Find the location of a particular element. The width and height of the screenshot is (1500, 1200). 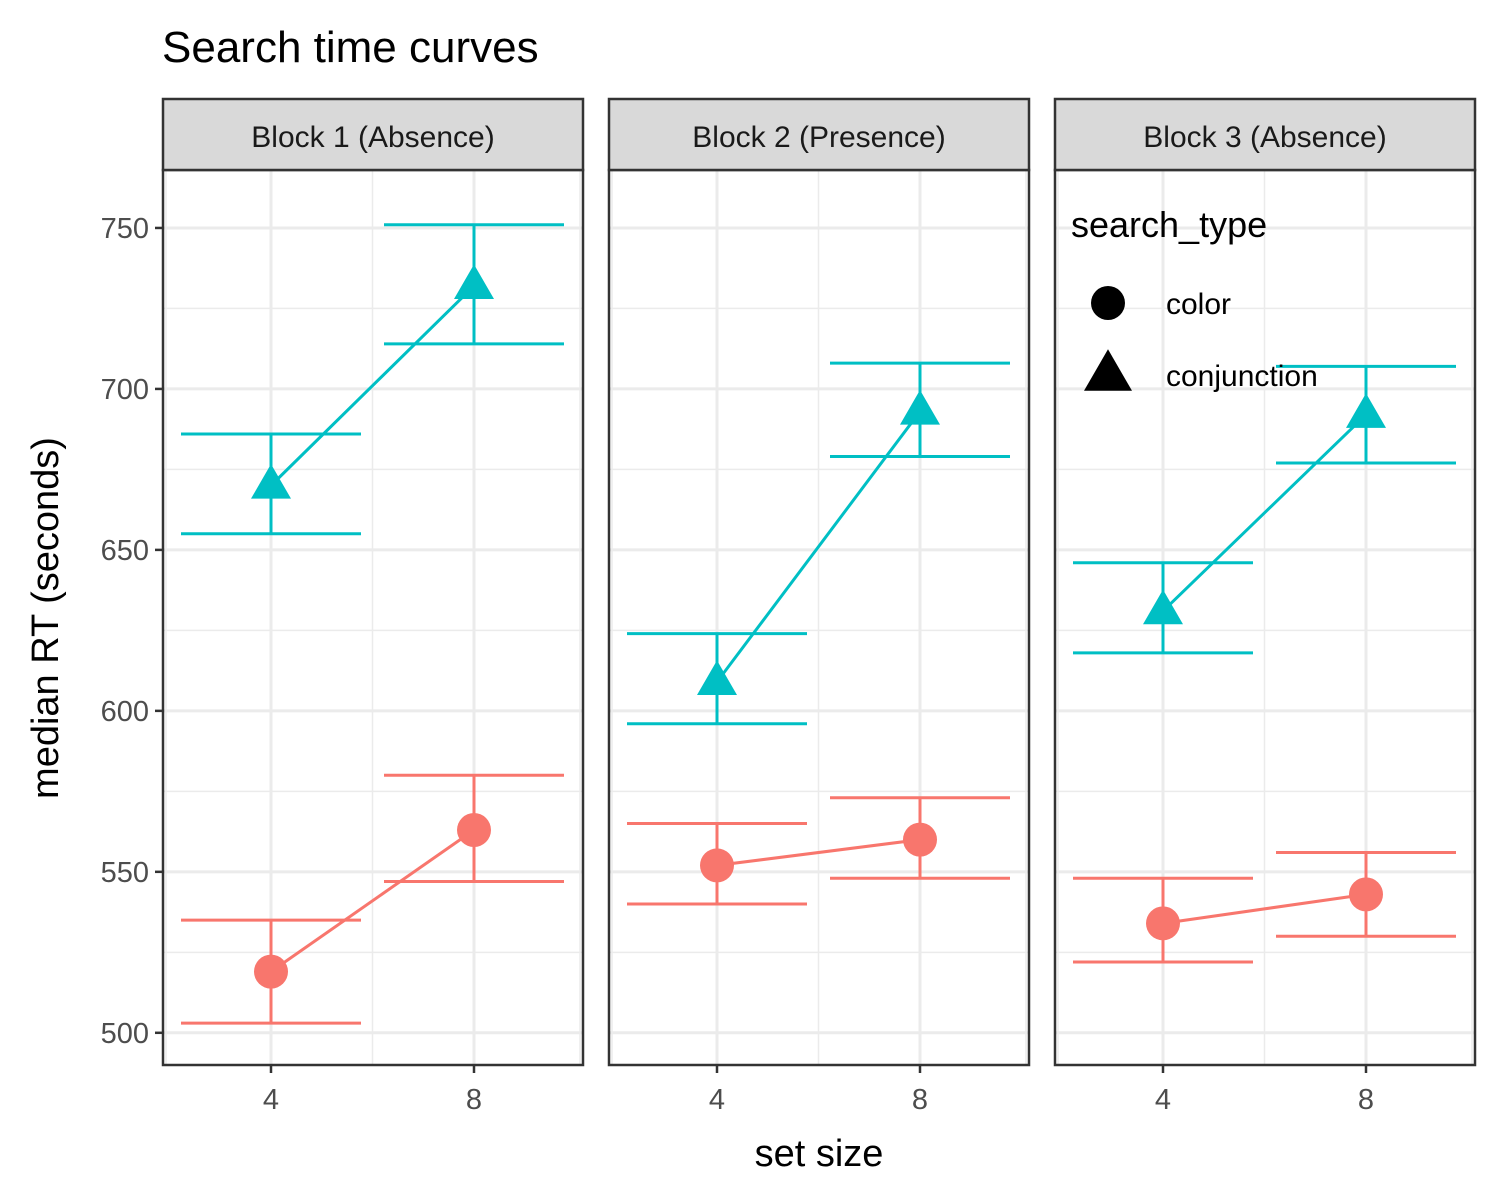

y-tick-label: 600 is located at coordinates (125, 712).